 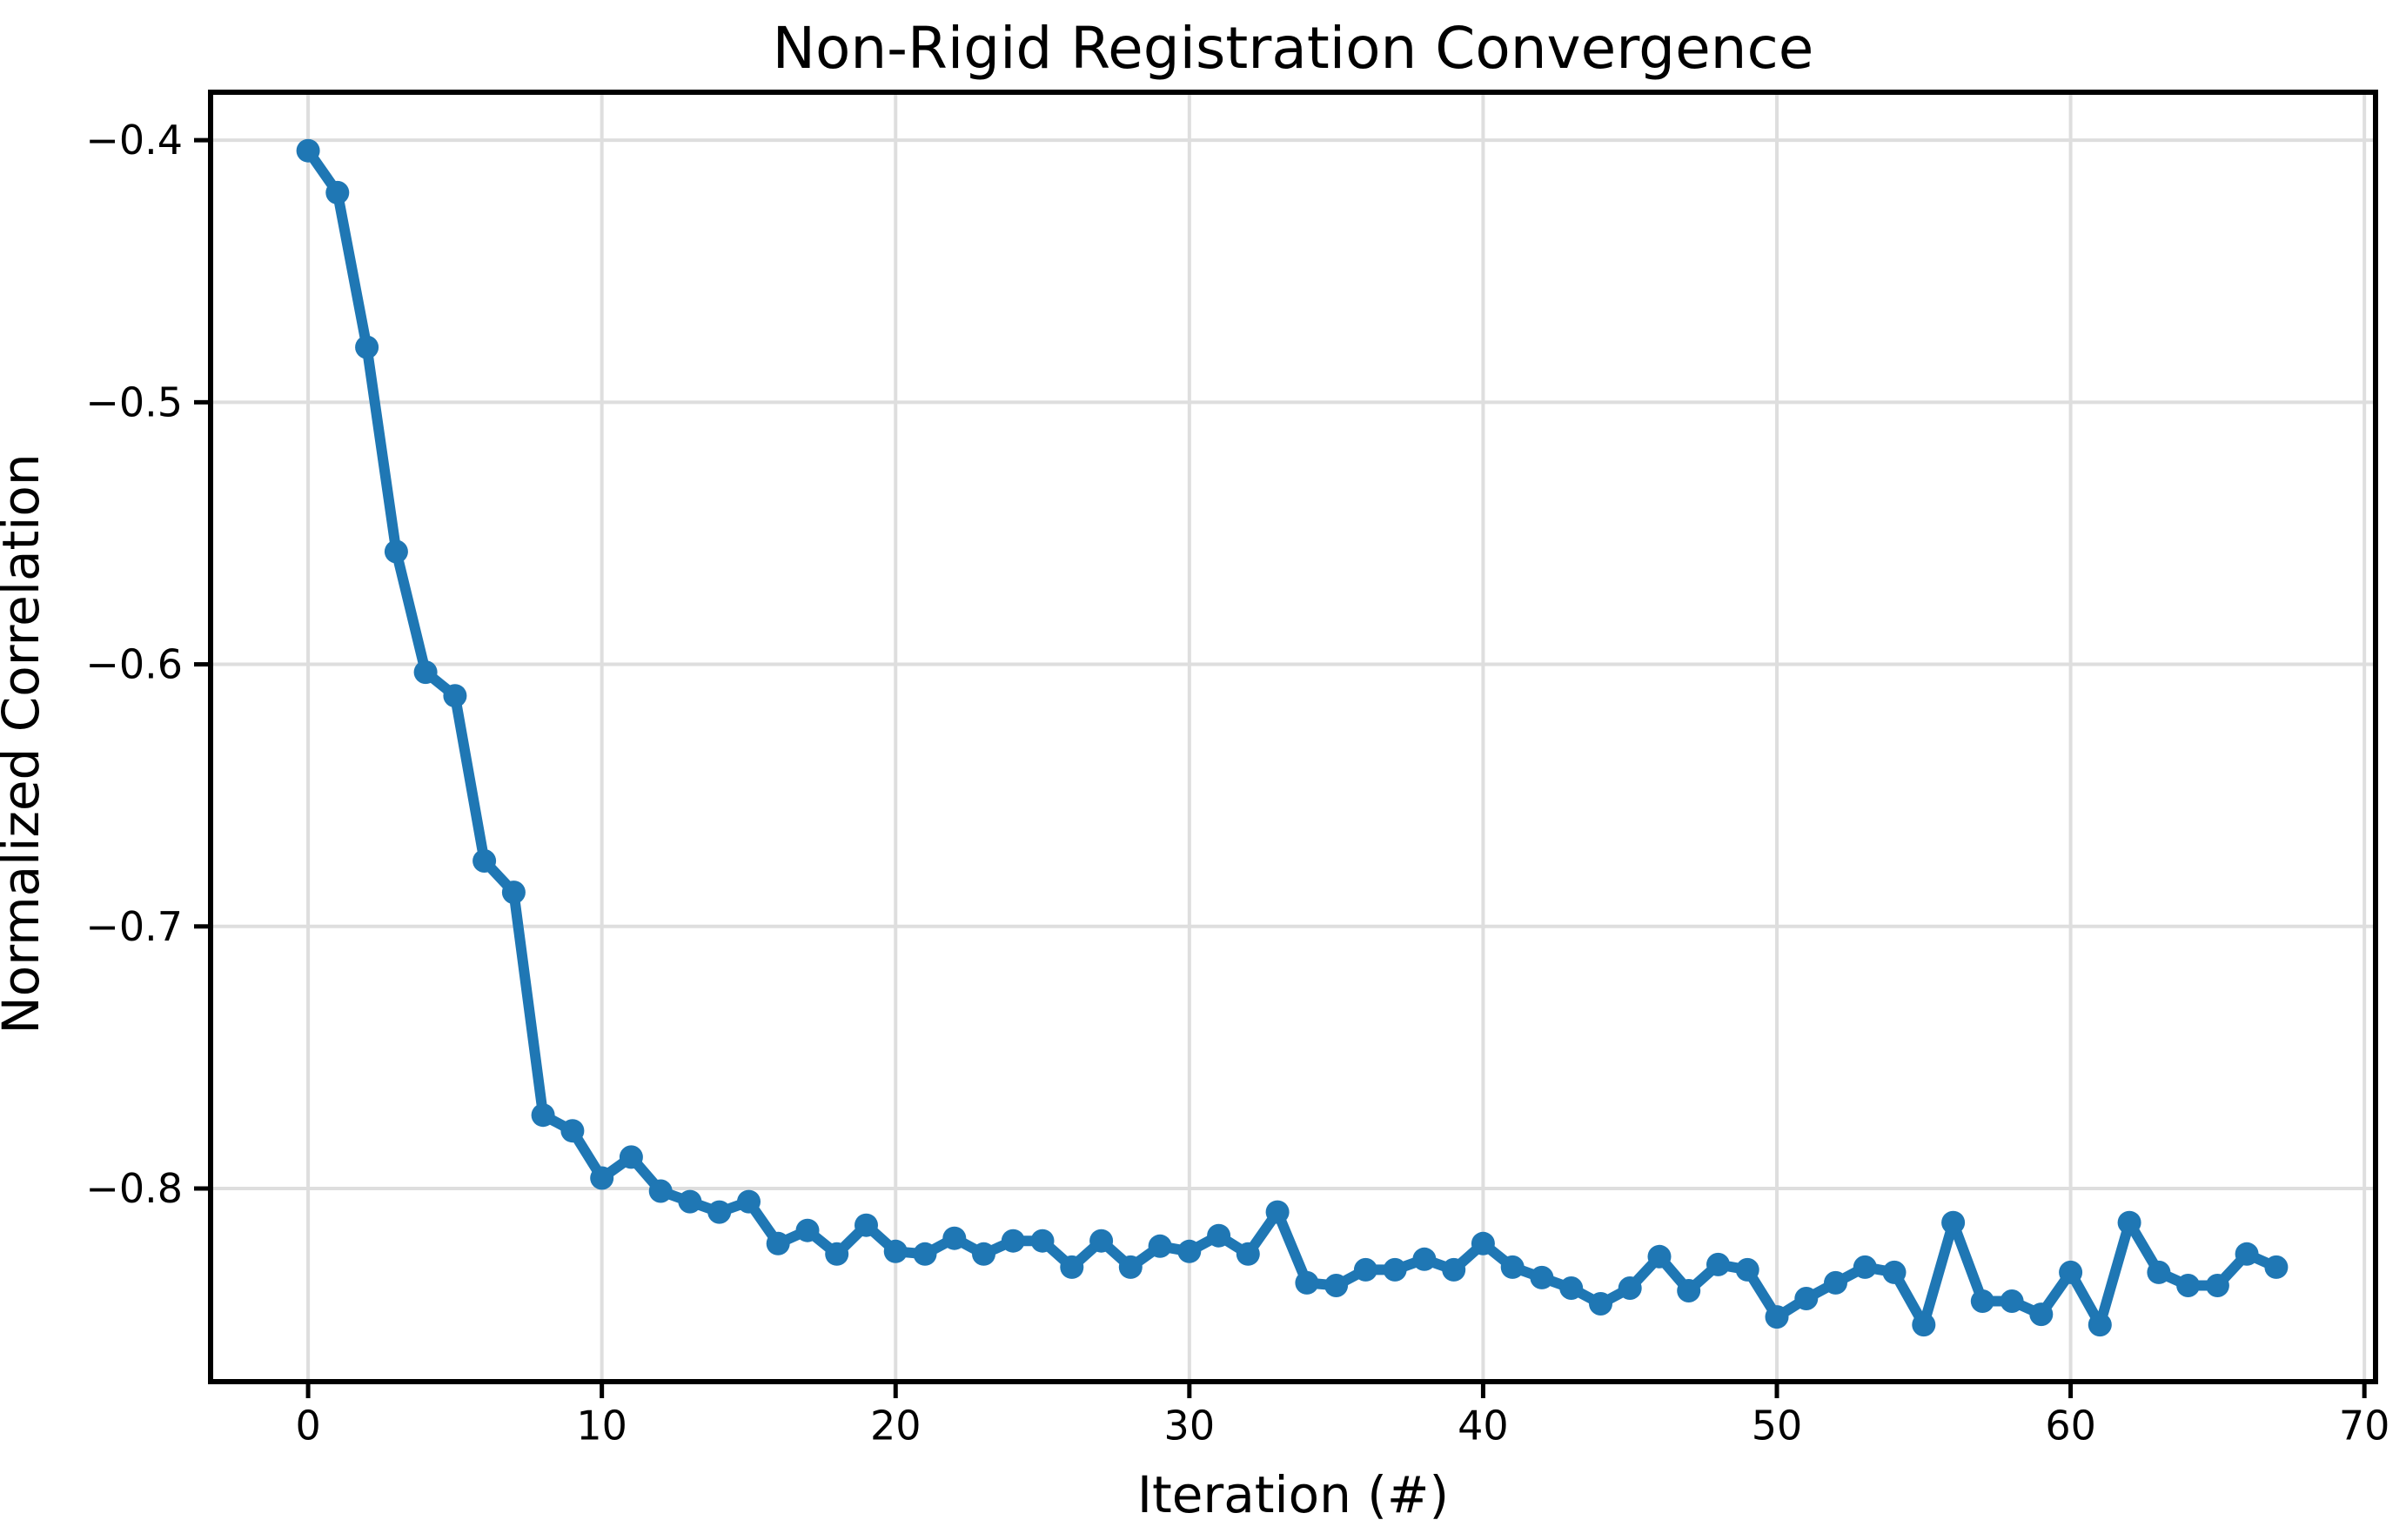 I want to click on y-axis-label: Normalized Correlation, so click(x=25, y=743).